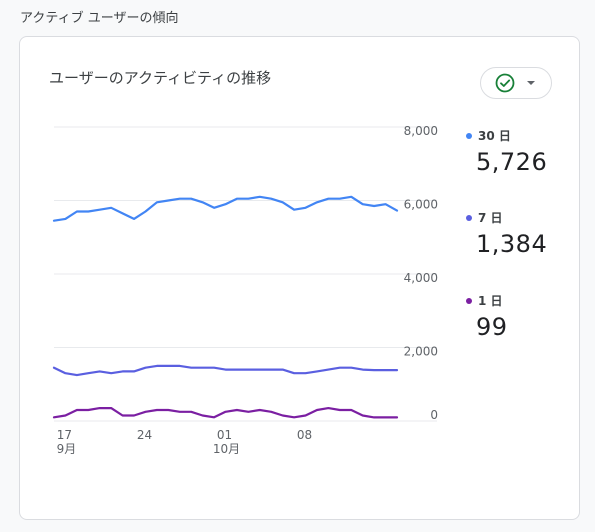 This screenshot has width=595, height=532. I want to click on legend-dot-7-day, so click(469, 217).